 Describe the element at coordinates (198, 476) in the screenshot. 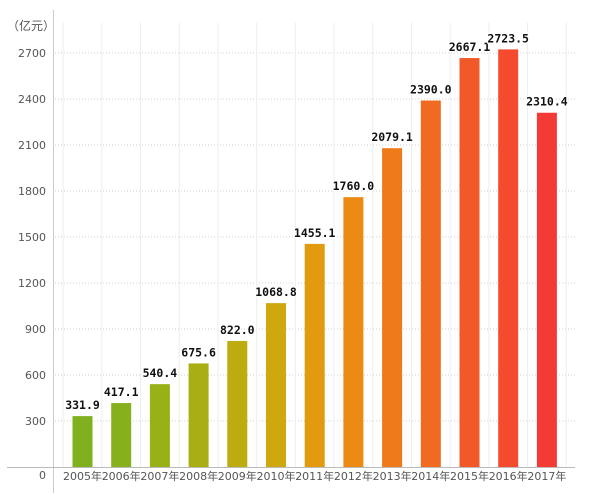

I see `x-tick-label: 2008年` at that location.